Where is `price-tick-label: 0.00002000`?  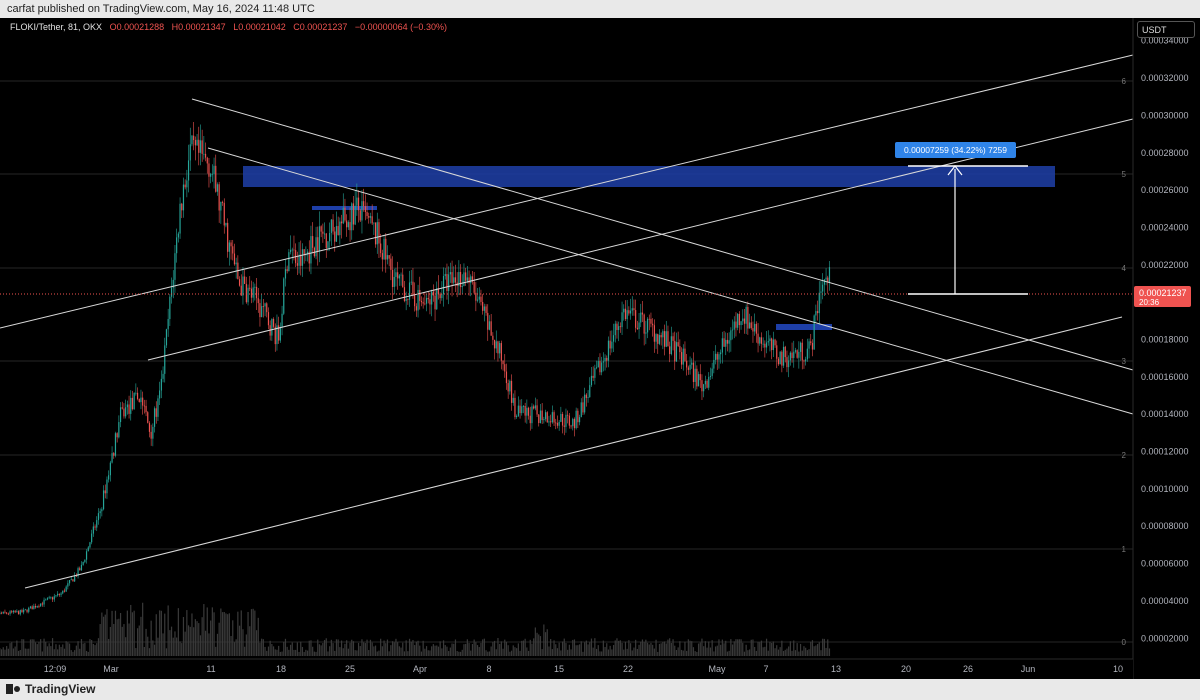 price-tick-label: 0.00002000 is located at coordinates (1165, 638).